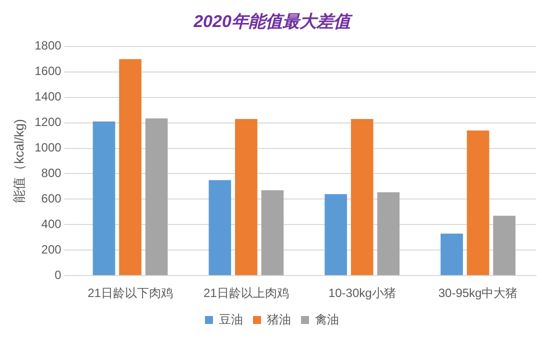 This screenshot has width=550, height=340. I want to click on y-axis-title: 能值（kcal/kg), so click(18, 161).